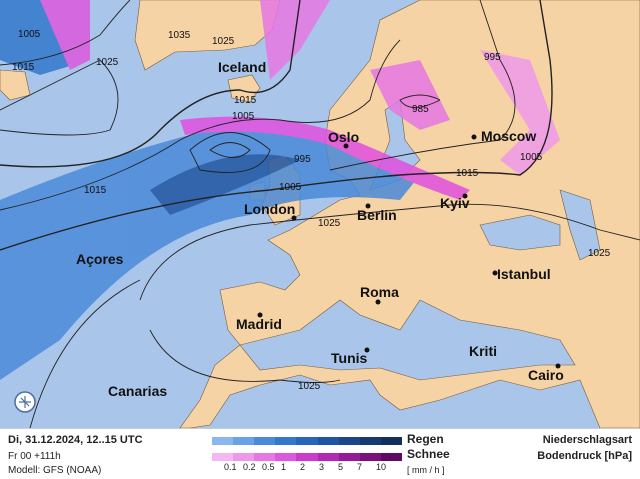 Image resolution: width=640 pixels, height=479 pixels. What do you see at coordinates (420, 109) in the screenshot?
I see `isobar-label: 985` at bounding box center [420, 109].